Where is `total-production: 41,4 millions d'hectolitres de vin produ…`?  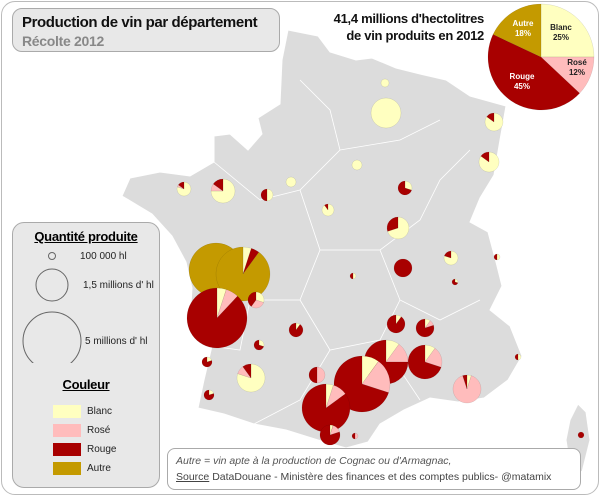
total-production: 41,4 millions d'hectolitres de vin produ… is located at coordinates (387, 27).